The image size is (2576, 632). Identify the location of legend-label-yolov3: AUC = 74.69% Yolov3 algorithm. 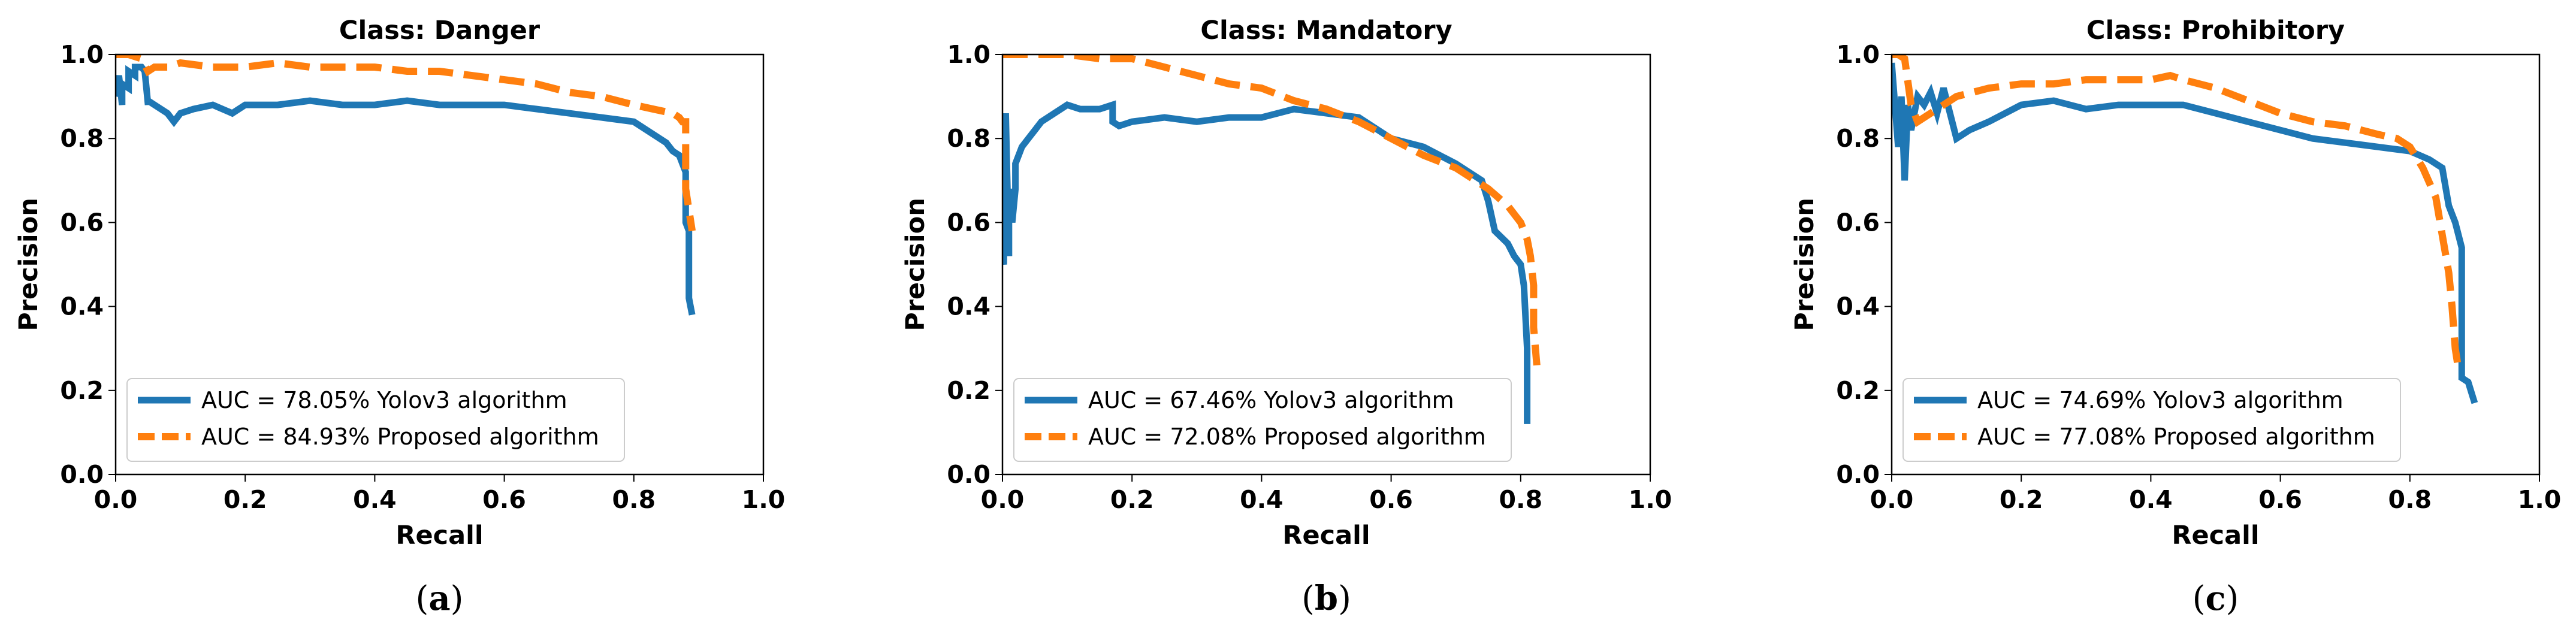
(2160, 400).